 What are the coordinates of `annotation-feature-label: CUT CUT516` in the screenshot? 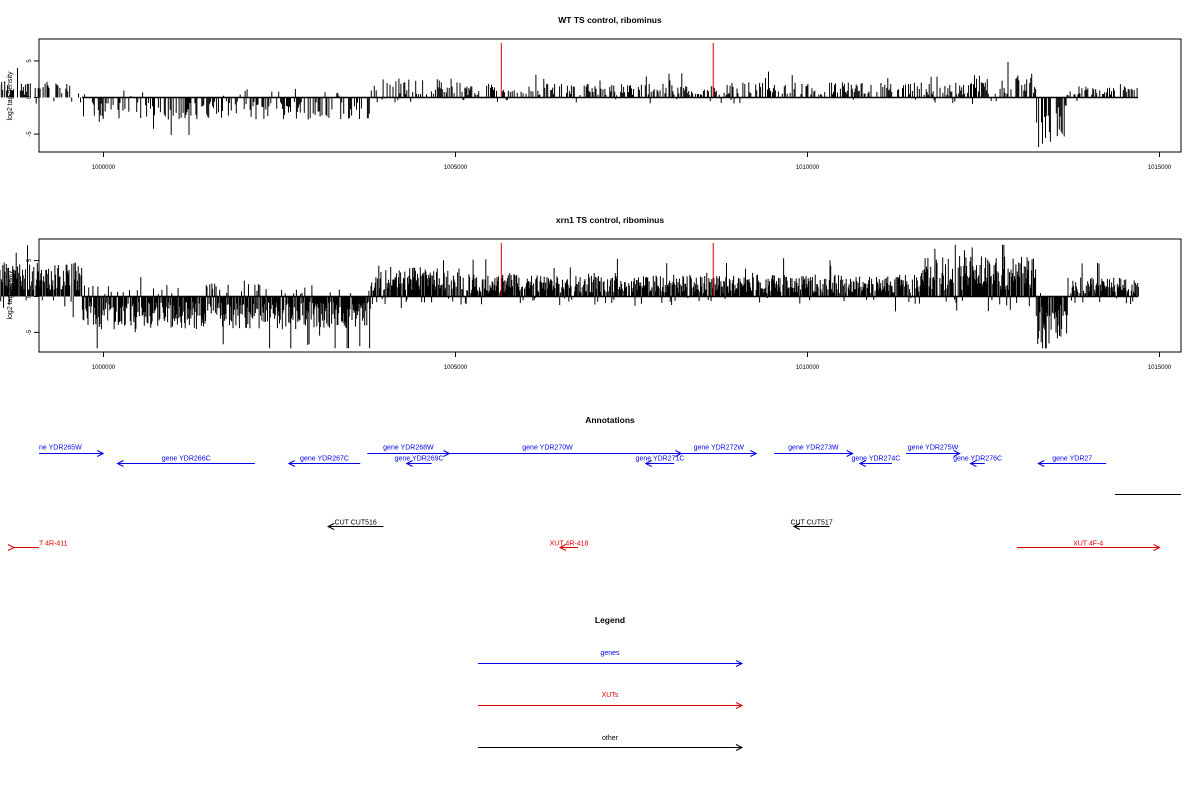 It's located at (356, 523).